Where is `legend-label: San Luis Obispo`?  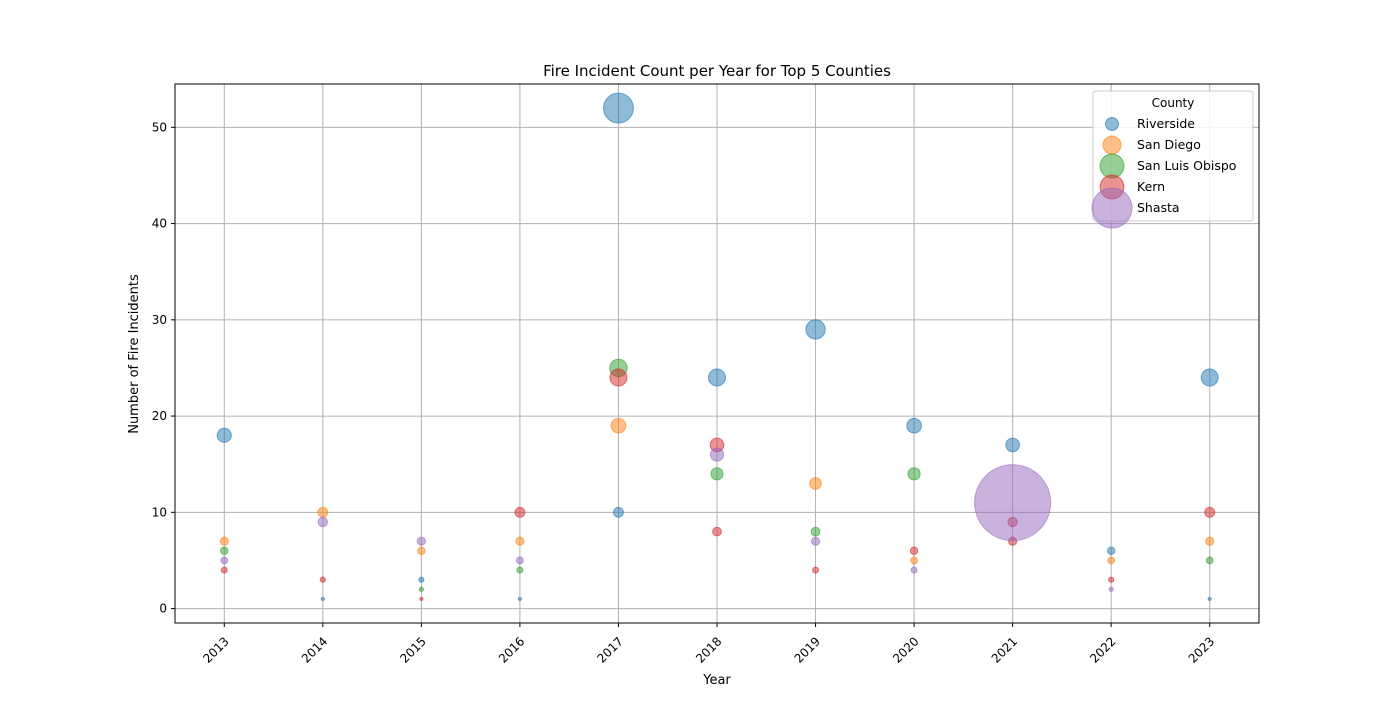 legend-label: San Luis Obispo is located at coordinates (1186, 165).